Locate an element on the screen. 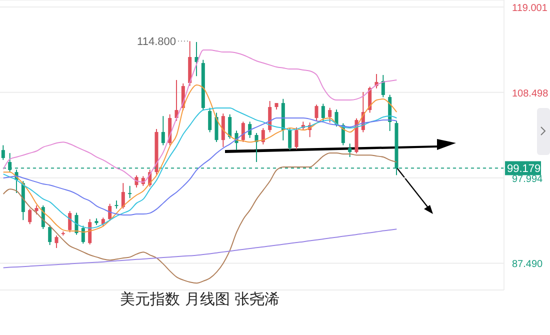  ref-line-label: 99.179 is located at coordinates (524, 169).